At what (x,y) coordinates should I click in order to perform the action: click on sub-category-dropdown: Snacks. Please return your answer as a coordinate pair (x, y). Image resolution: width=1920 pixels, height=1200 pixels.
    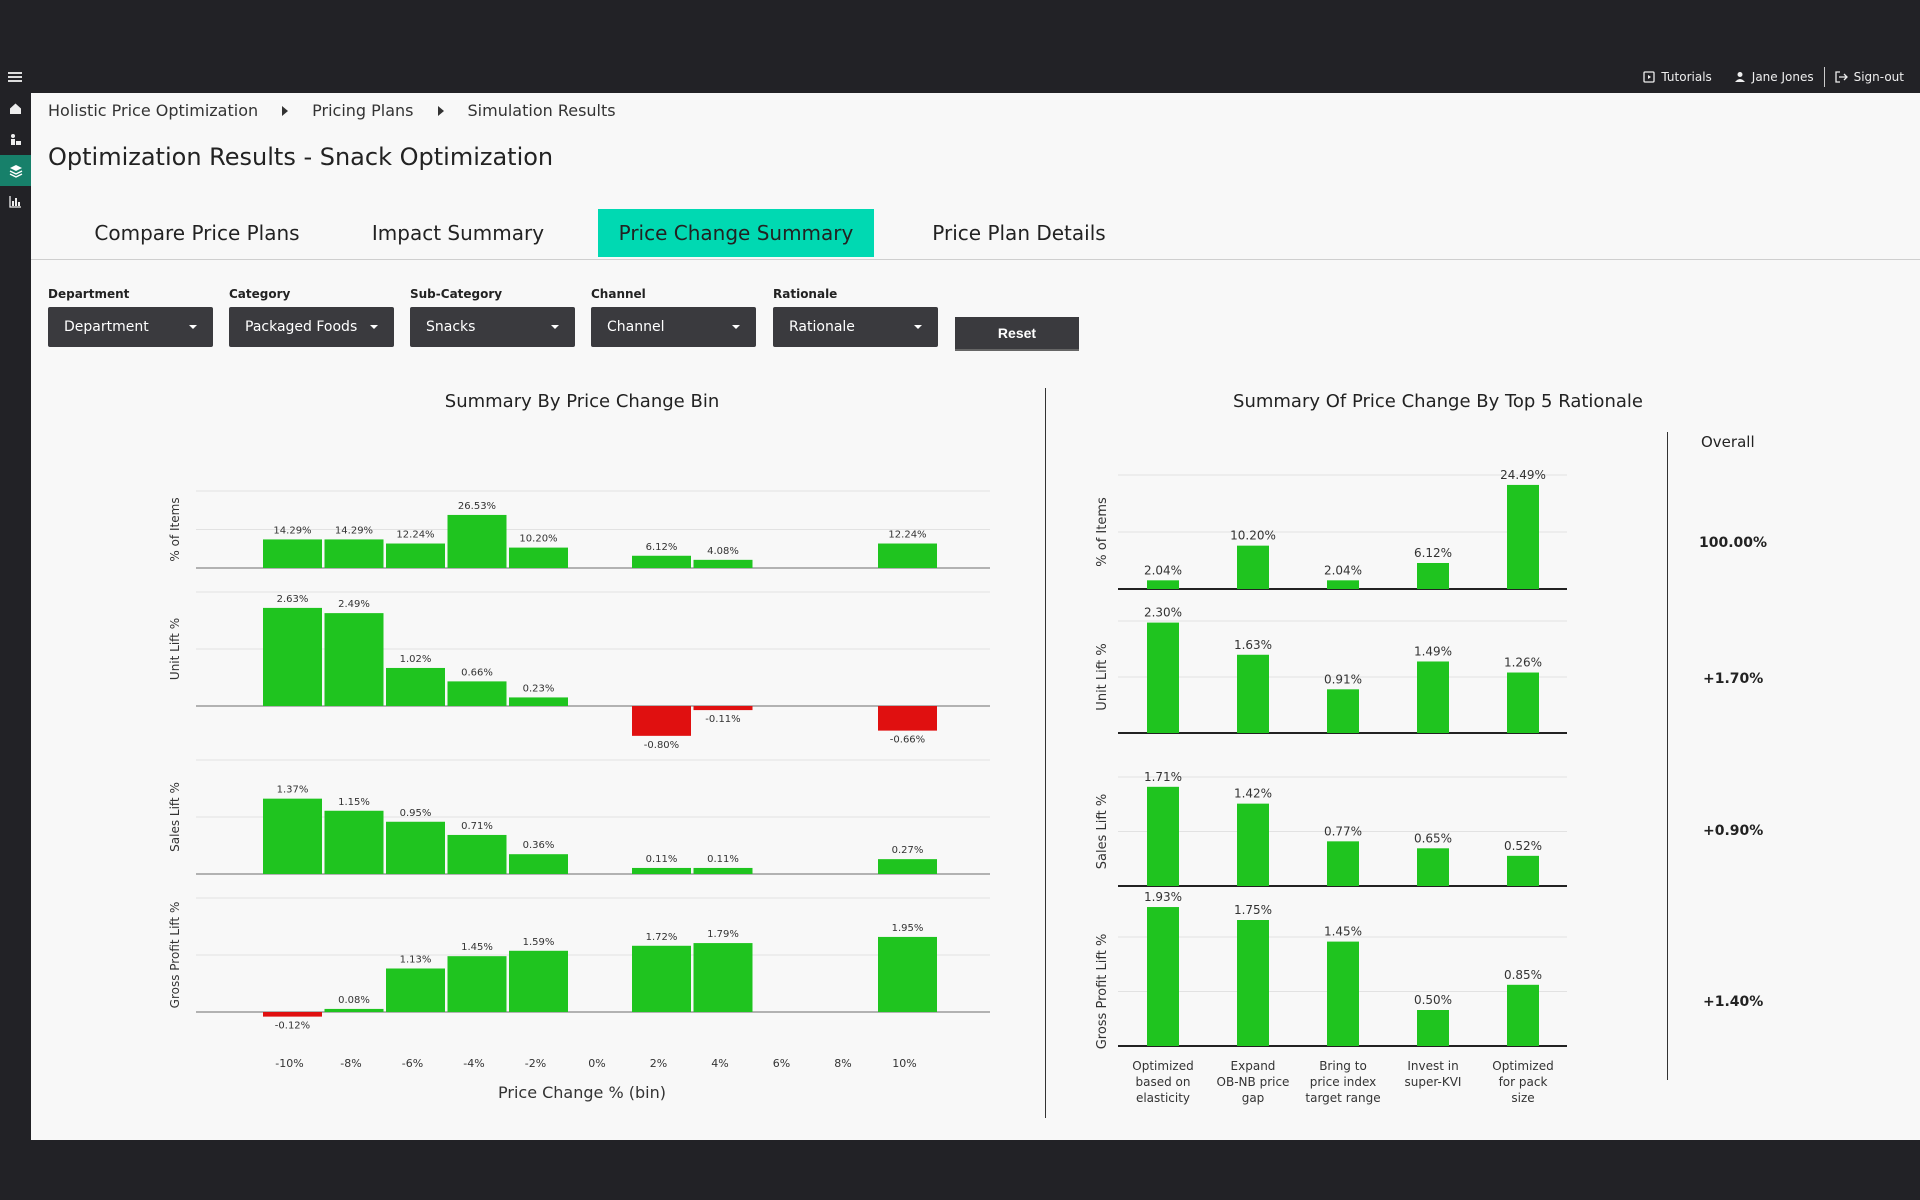
    Looking at the image, I should click on (492, 327).